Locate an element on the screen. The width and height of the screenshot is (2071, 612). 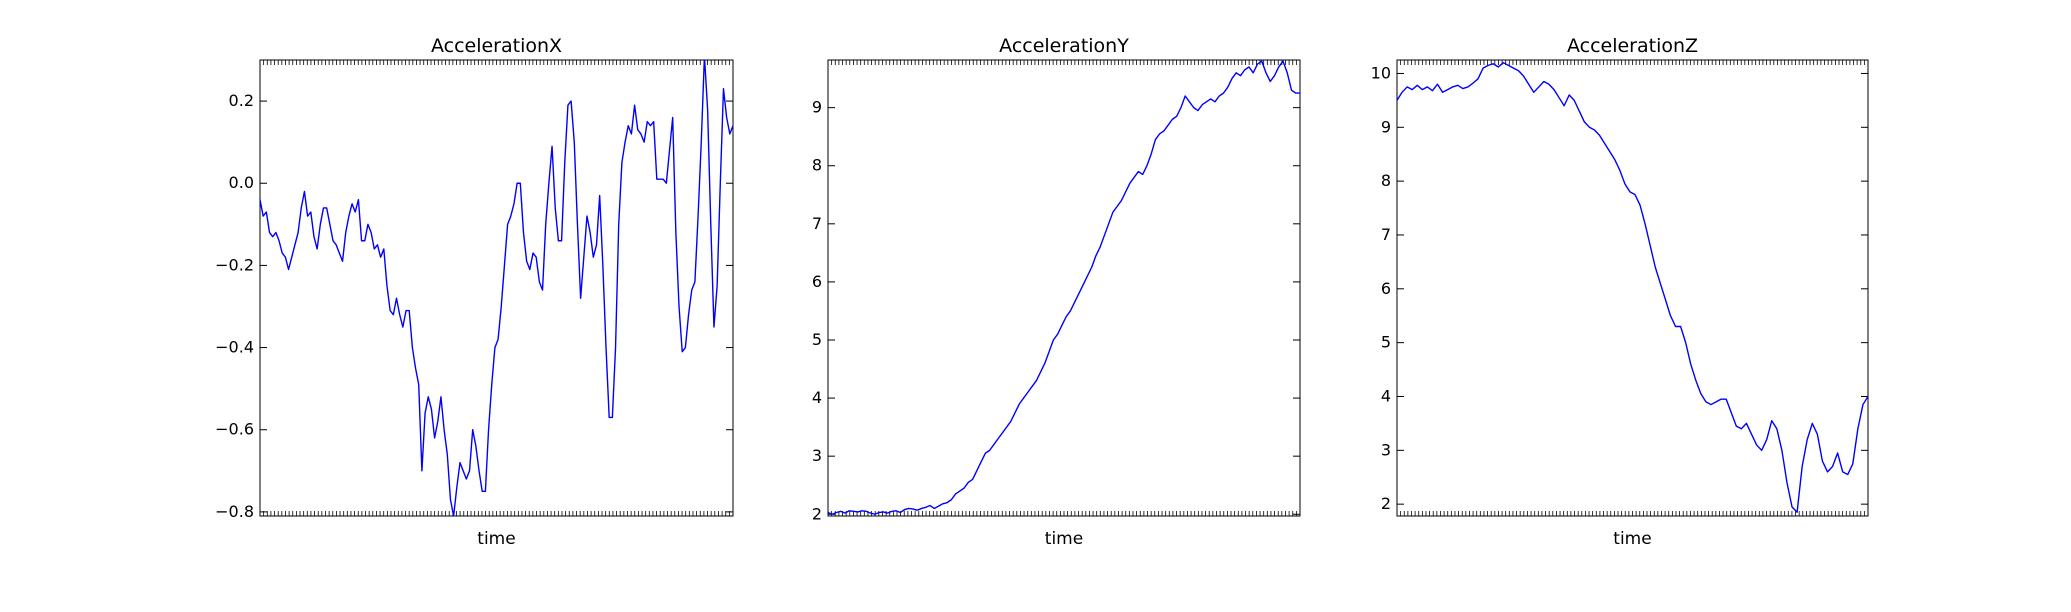
chart-title: AccelerationZ is located at coordinates (1632, 46).